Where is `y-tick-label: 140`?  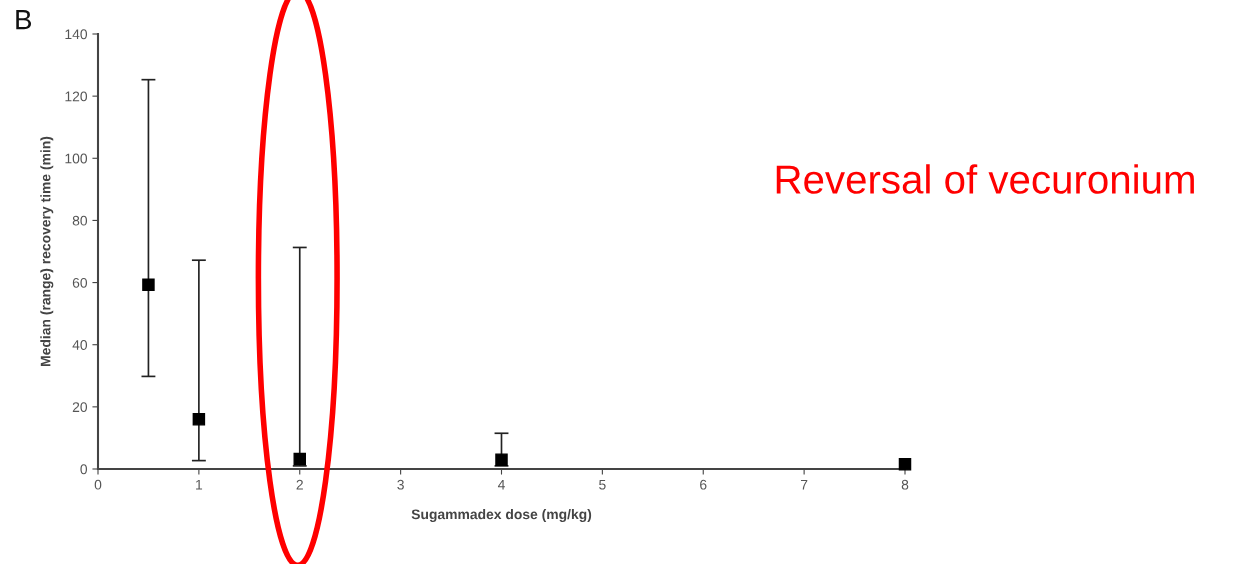 y-tick-label: 140 is located at coordinates (76, 34).